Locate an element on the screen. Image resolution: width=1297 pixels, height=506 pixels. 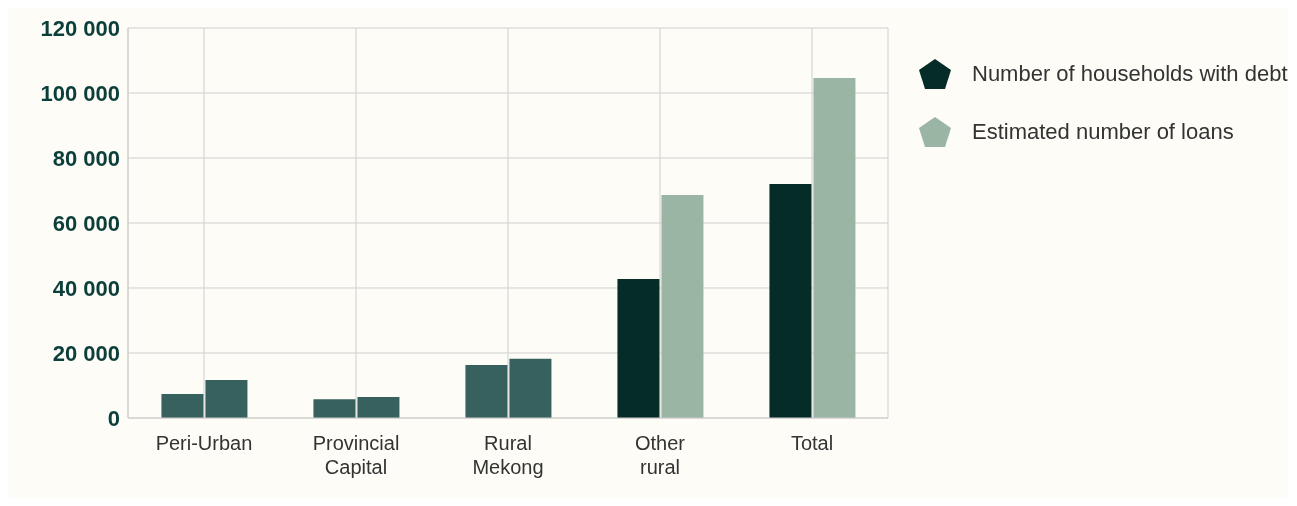
x-tick-label: Rural Mekong is located at coordinates (508, 455).